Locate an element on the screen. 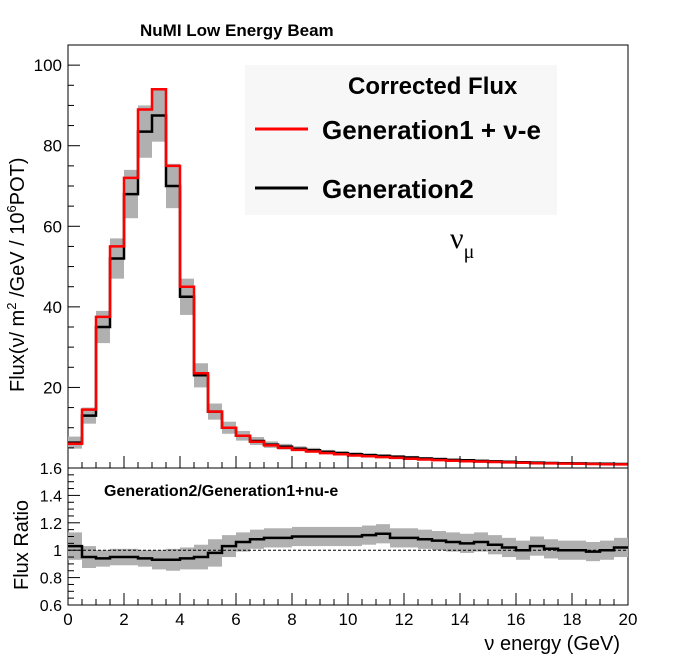 This screenshot has height=672, width=696. lower-y-tick-label-1.2: 1.2 is located at coordinates (51, 524).